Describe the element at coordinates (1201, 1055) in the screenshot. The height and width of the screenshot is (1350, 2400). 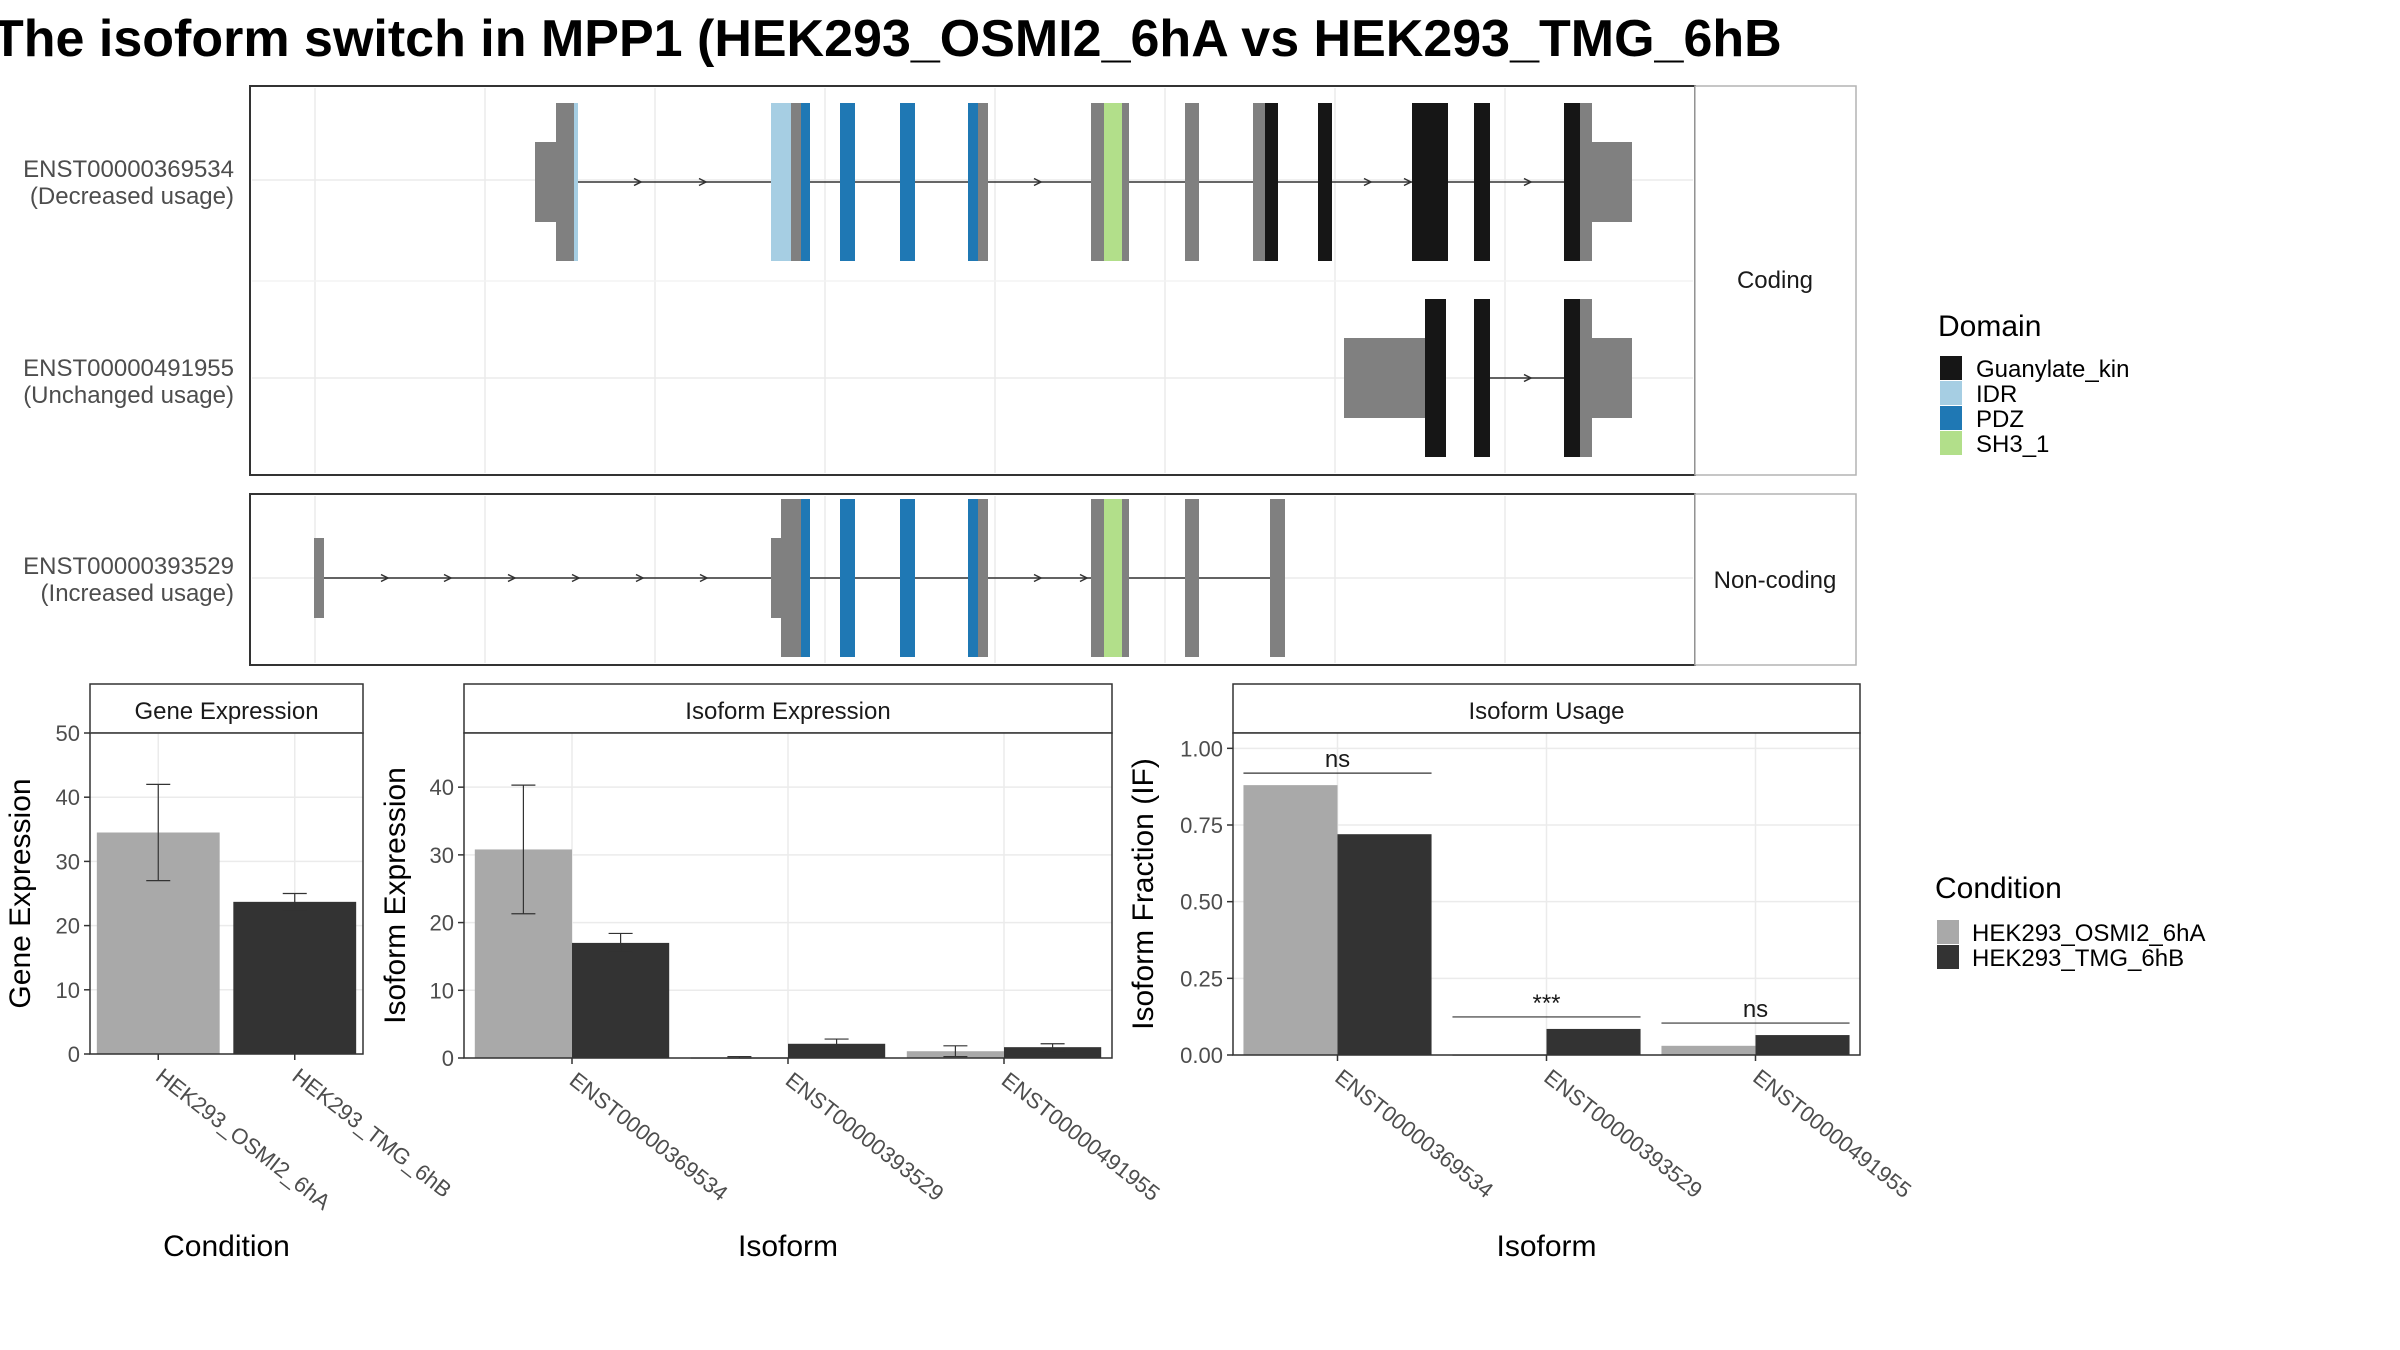
I see `y-tick-label: 0.00` at that location.